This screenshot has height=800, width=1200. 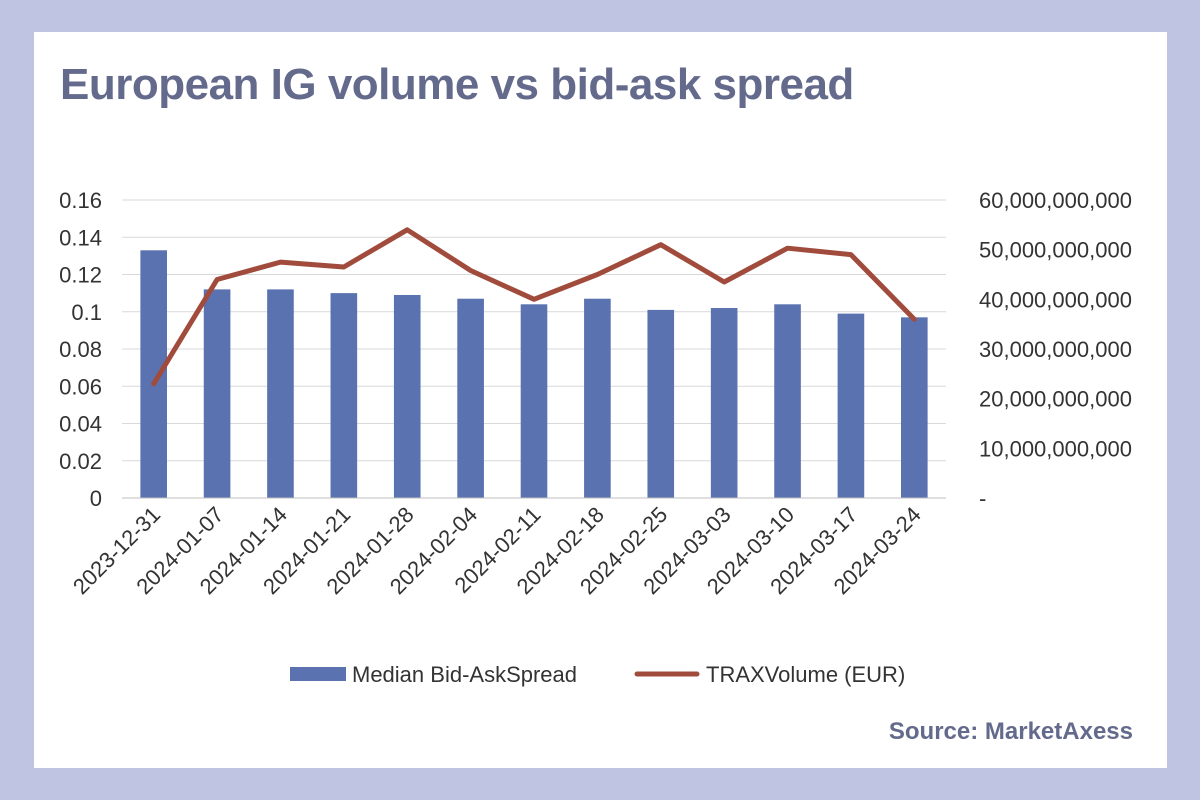 I want to click on y-left-tick-label: 0.1, so click(x=86, y=312).